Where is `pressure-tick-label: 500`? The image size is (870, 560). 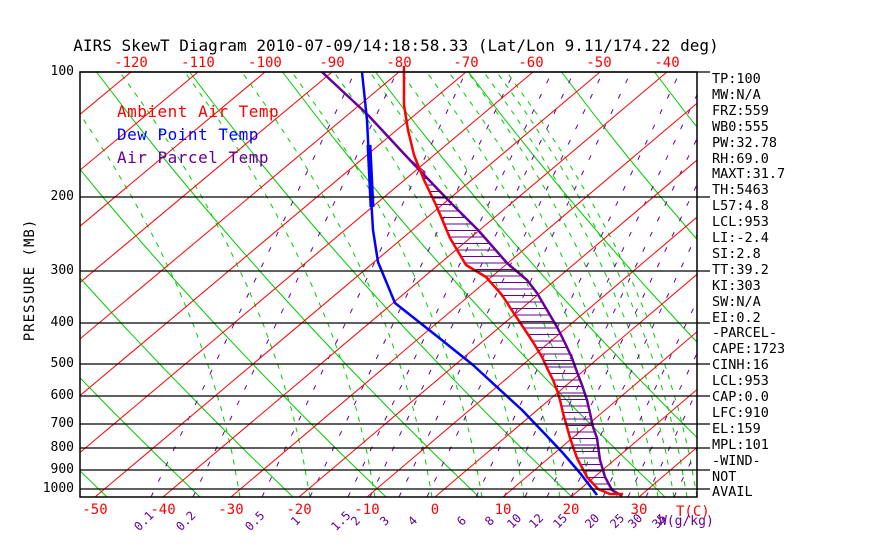
pressure-tick-label: 500 is located at coordinates (62, 363).